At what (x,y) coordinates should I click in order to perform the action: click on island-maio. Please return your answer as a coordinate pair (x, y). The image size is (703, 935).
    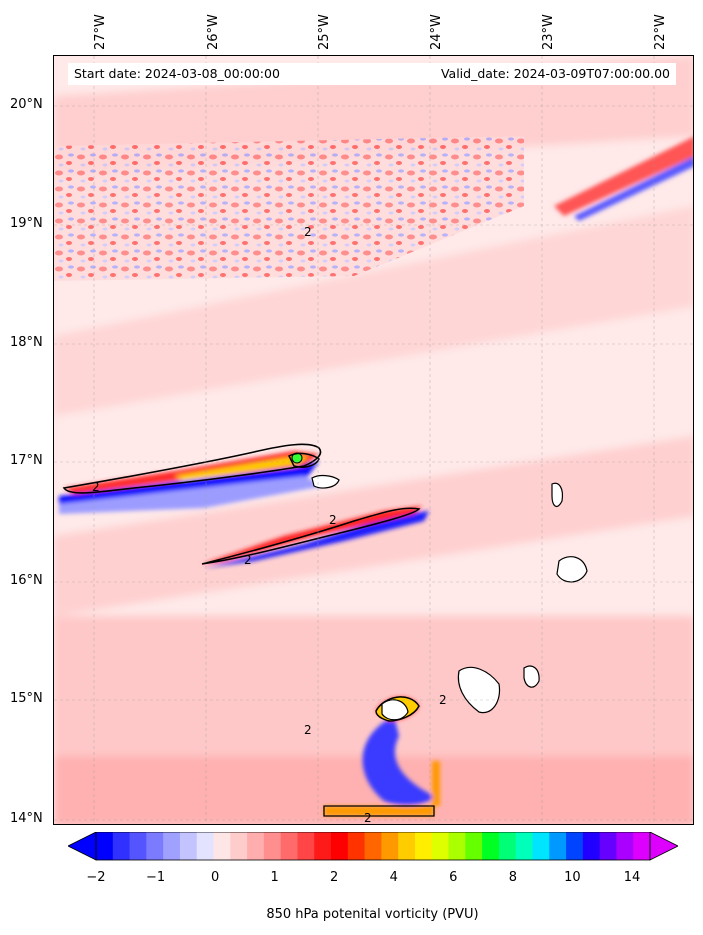
    Looking at the image, I should click on (531, 676).